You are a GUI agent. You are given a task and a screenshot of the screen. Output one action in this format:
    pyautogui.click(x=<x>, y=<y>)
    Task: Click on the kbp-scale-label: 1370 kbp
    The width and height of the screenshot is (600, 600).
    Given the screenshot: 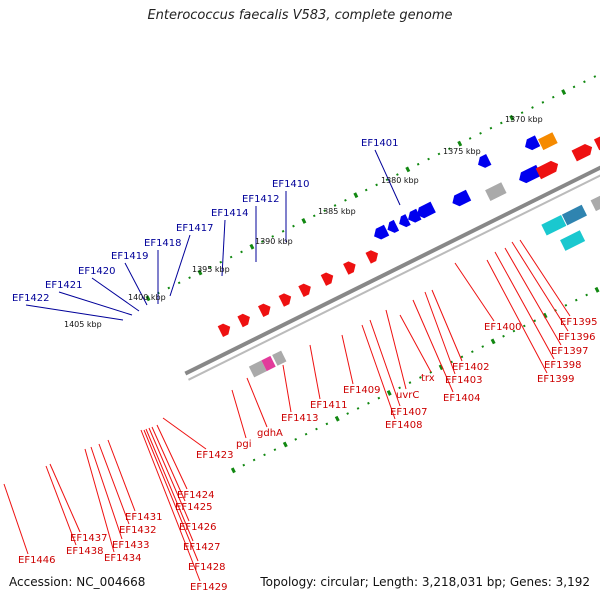 What is the action you would take?
    pyautogui.click(x=524, y=119)
    